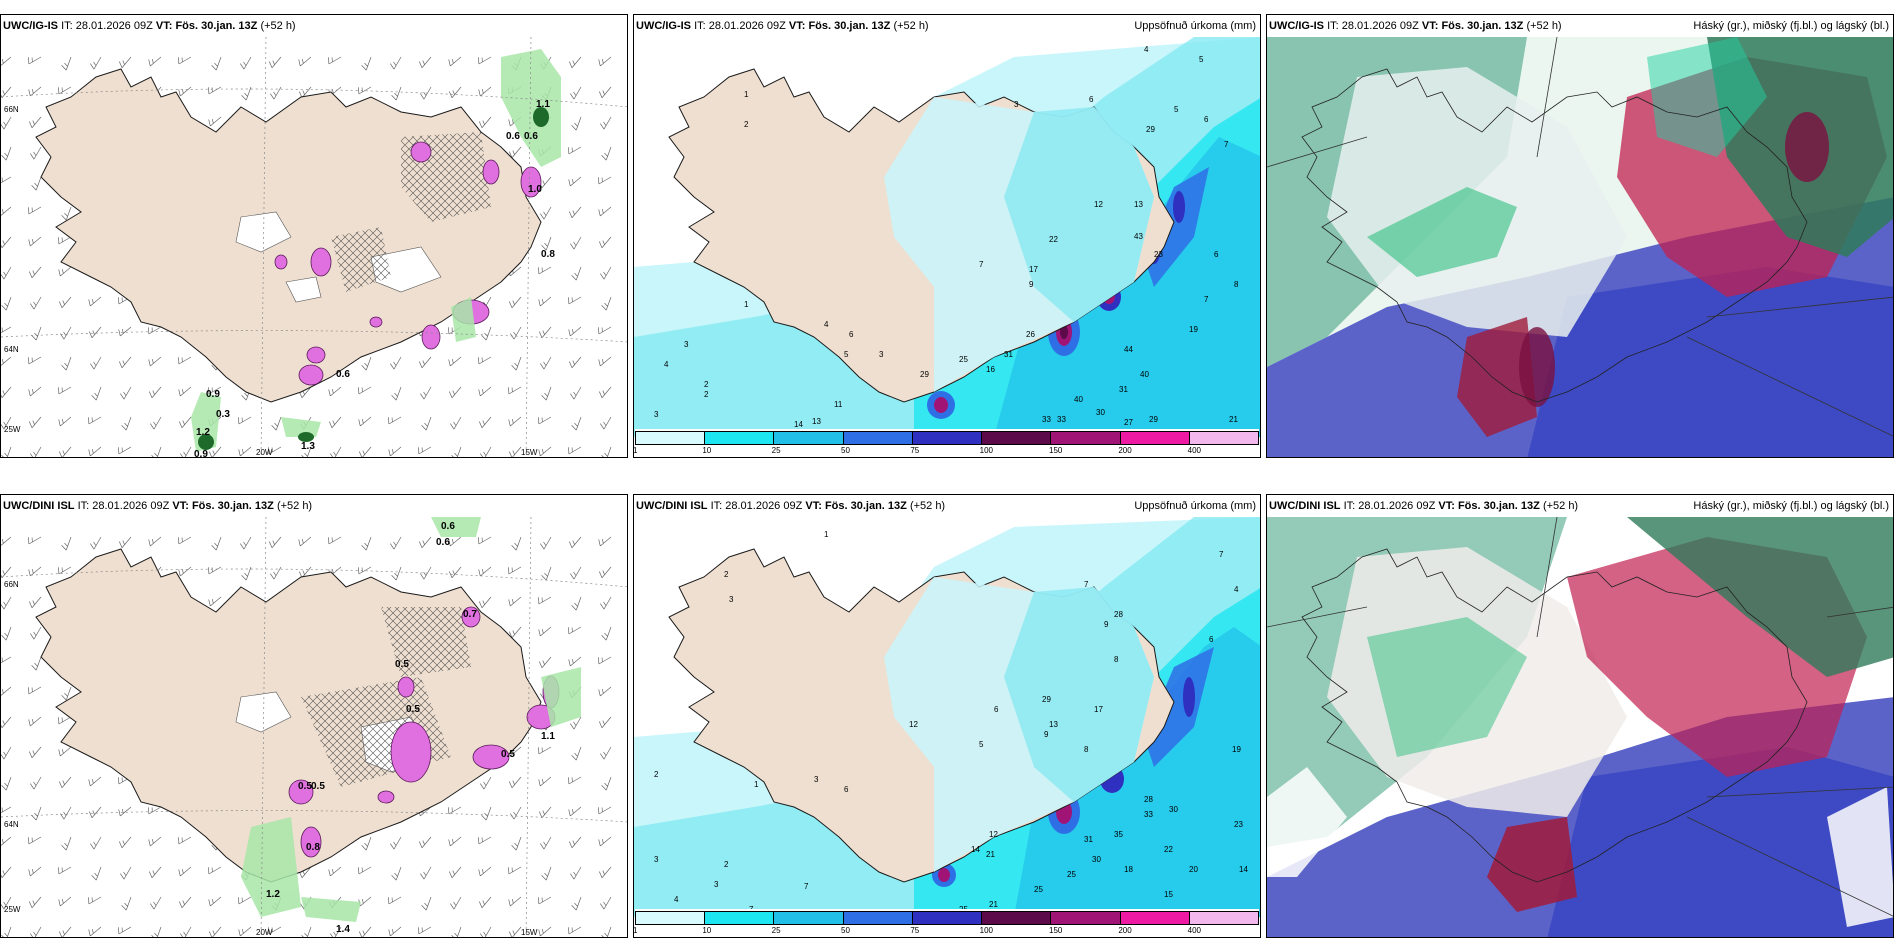  Describe the element at coordinates (1233, 419) in the screenshot. I see `svg-text: 21` at that location.